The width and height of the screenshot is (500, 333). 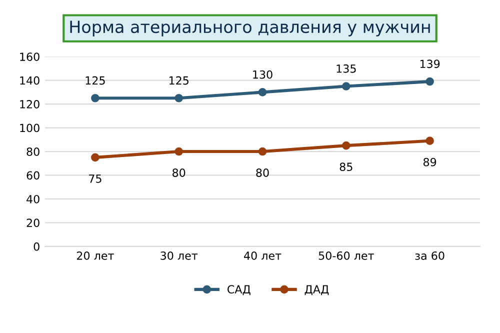 What do you see at coordinates (37, 246) in the screenshot?
I see `y-tick-label: 0` at bounding box center [37, 246].